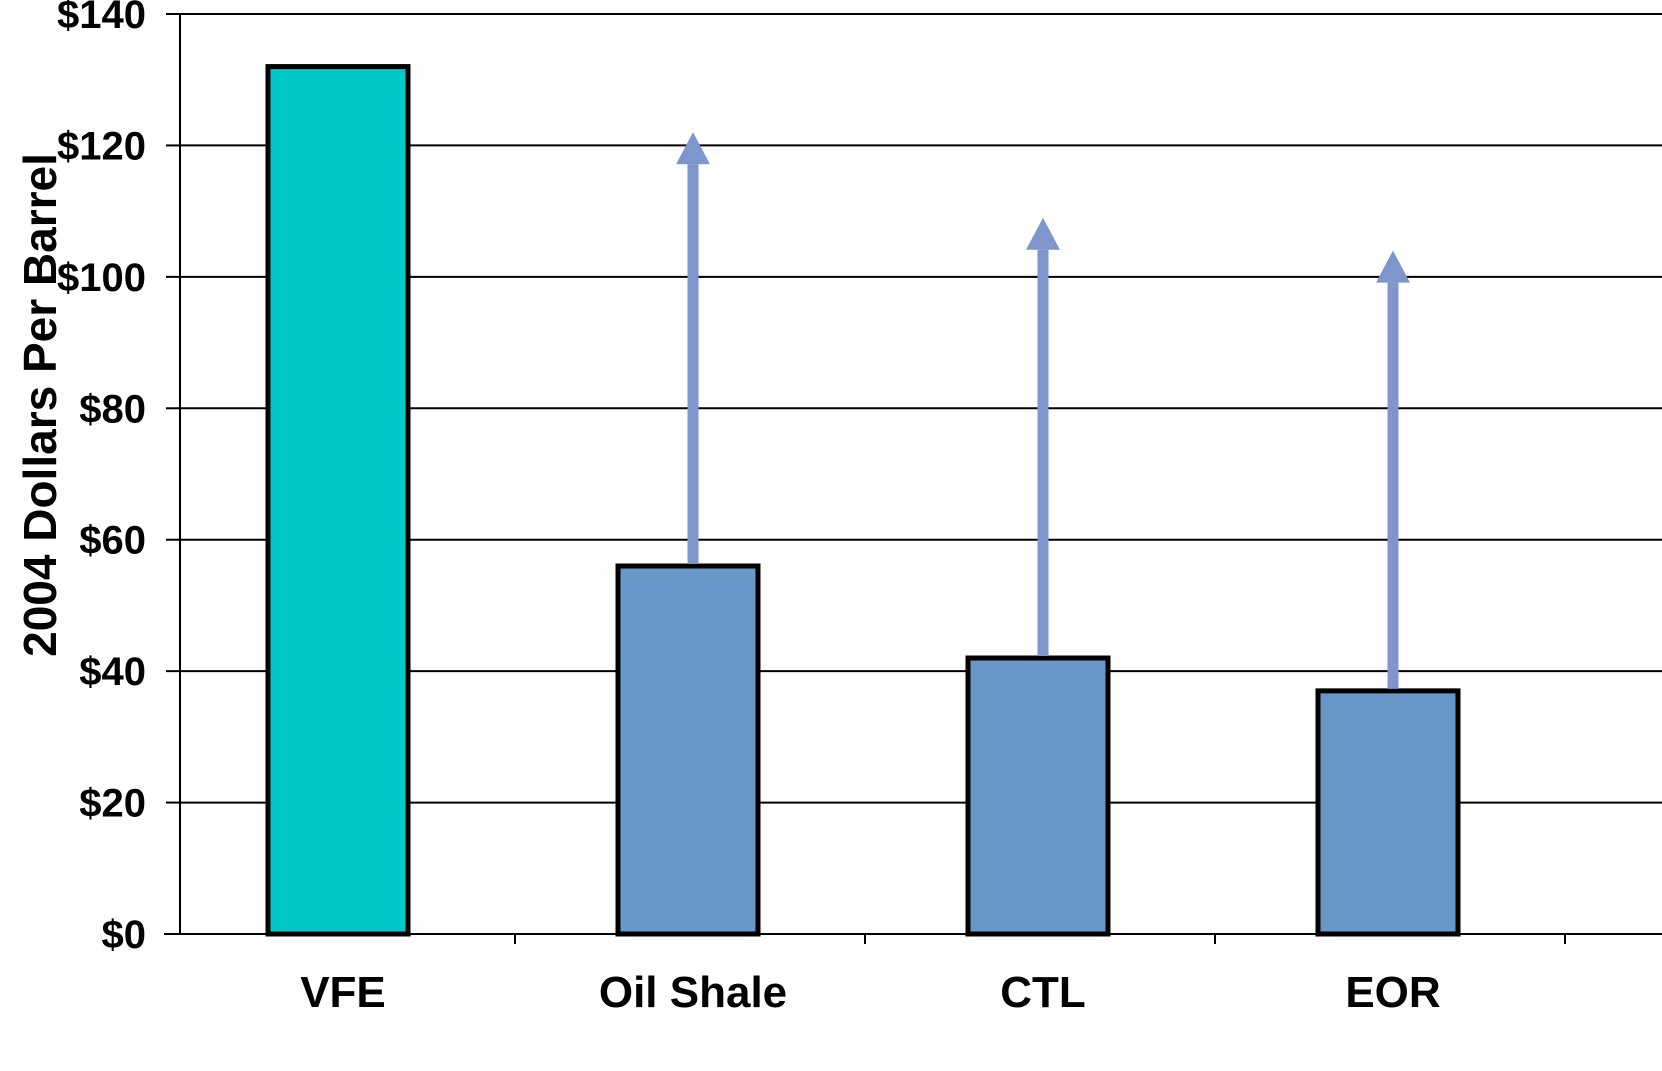 This screenshot has width=1662, height=1071. What do you see at coordinates (101, 278) in the screenshot?
I see `y-tick-label: $100` at bounding box center [101, 278].